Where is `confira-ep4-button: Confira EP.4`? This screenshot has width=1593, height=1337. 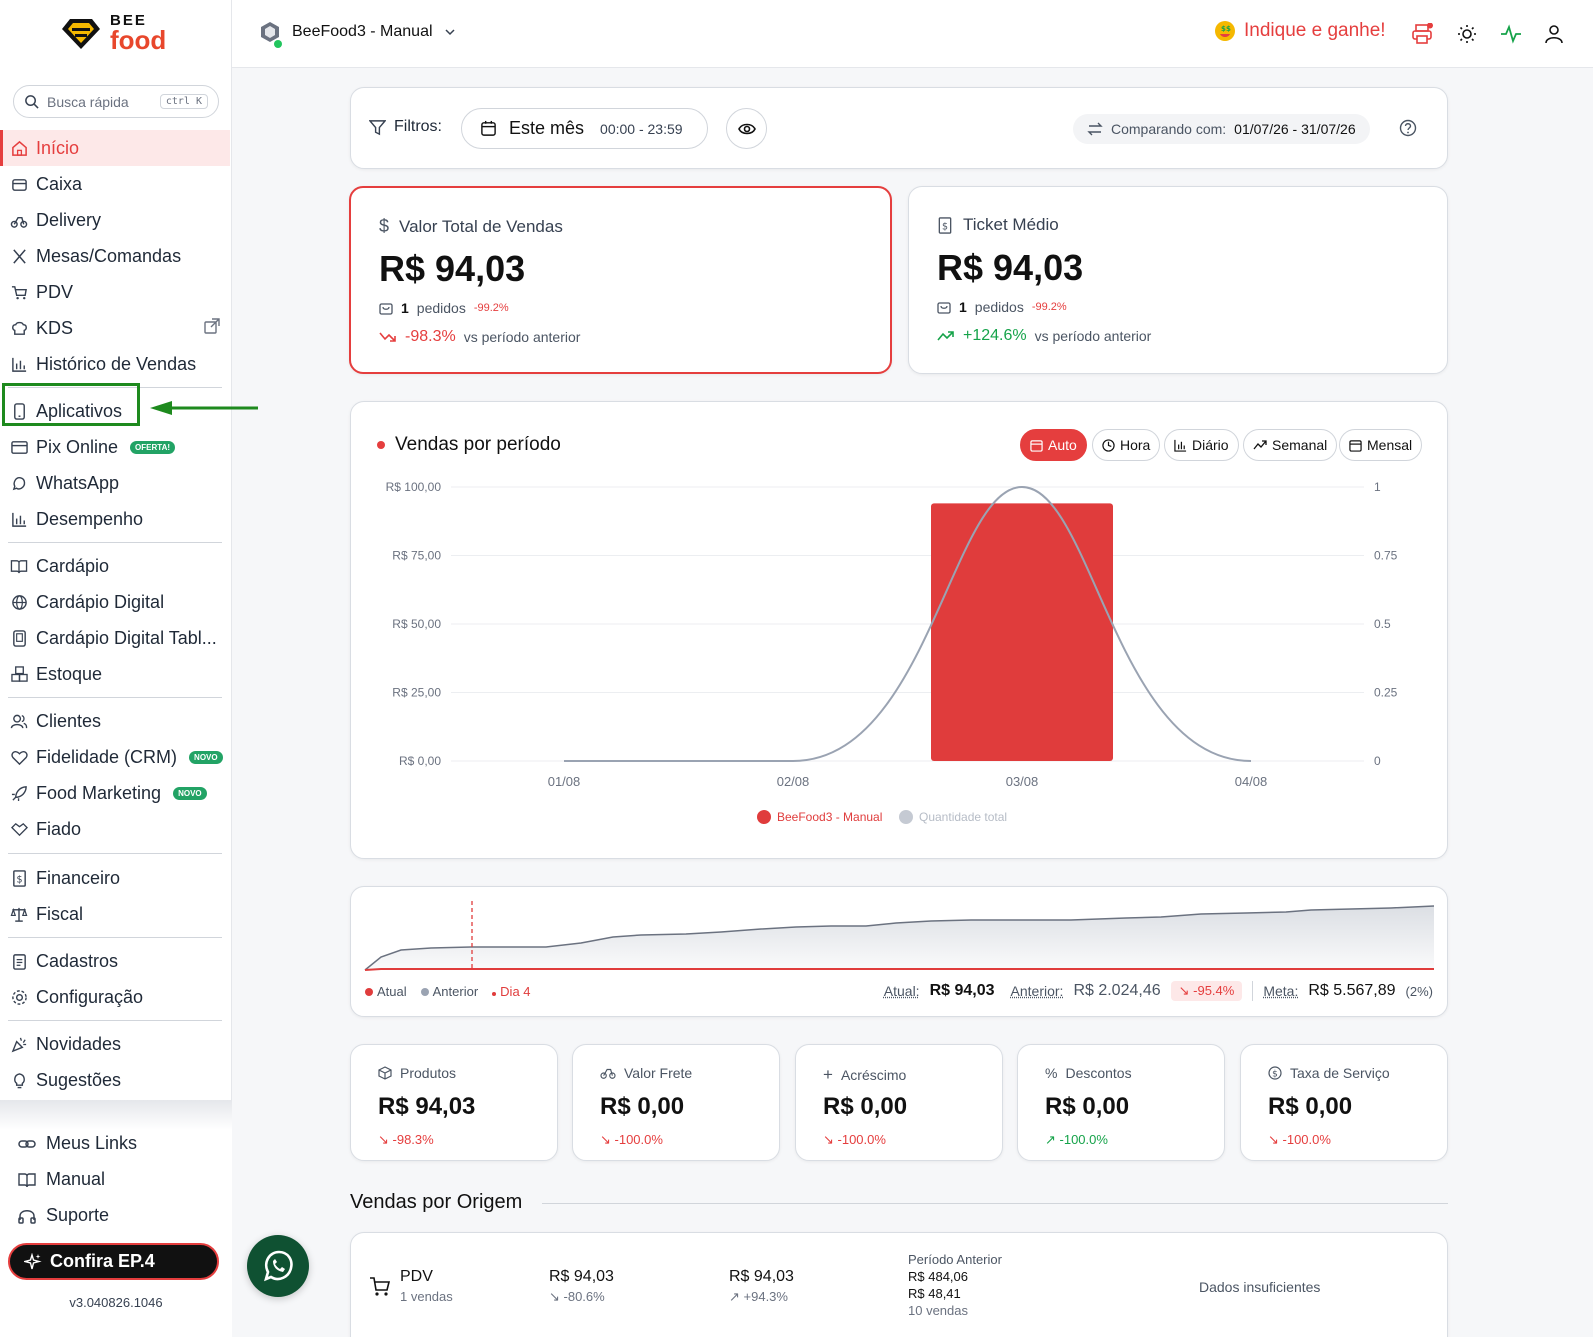 confira-ep4-button: Confira EP.4 is located at coordinates (113, 1261).